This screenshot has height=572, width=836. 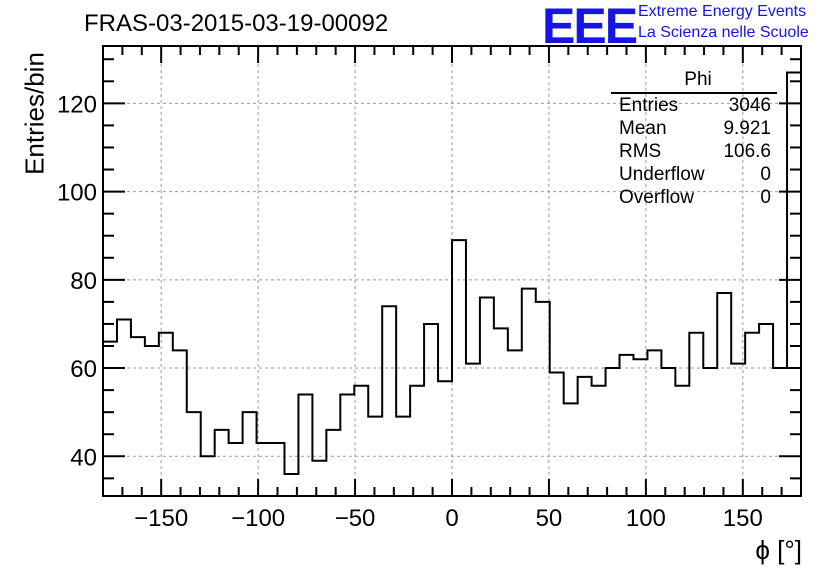 What do you see at coordinates (34, 113) in the screenshot?
I see `y-axis-label: Entries/bin` at bounding box center [34, 113].